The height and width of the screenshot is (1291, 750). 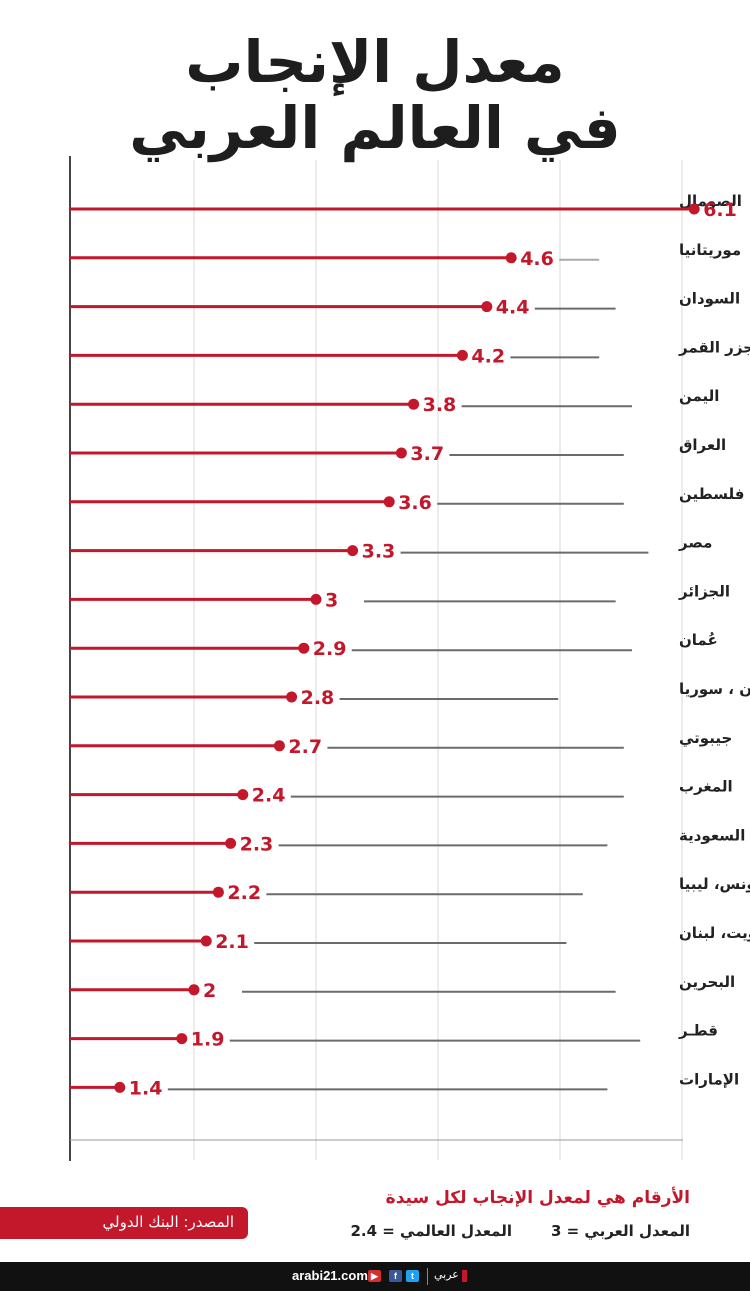 I want to click on category-label: الجزائر, so click(x=704, y=591).